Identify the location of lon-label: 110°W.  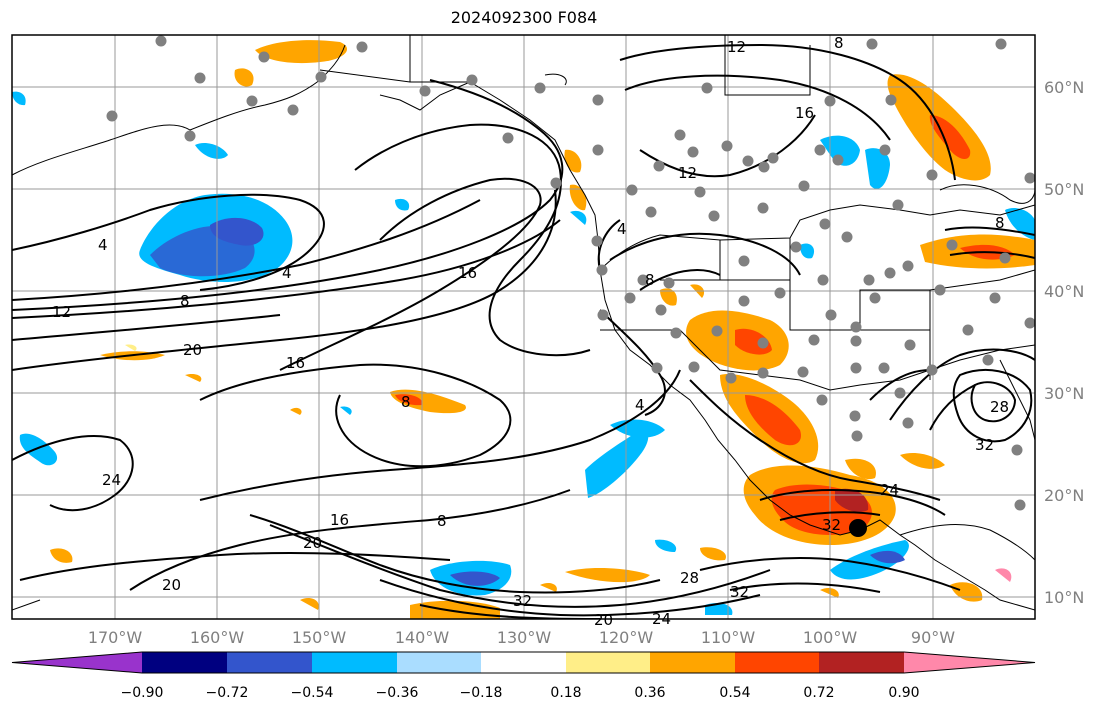
(728, 637).